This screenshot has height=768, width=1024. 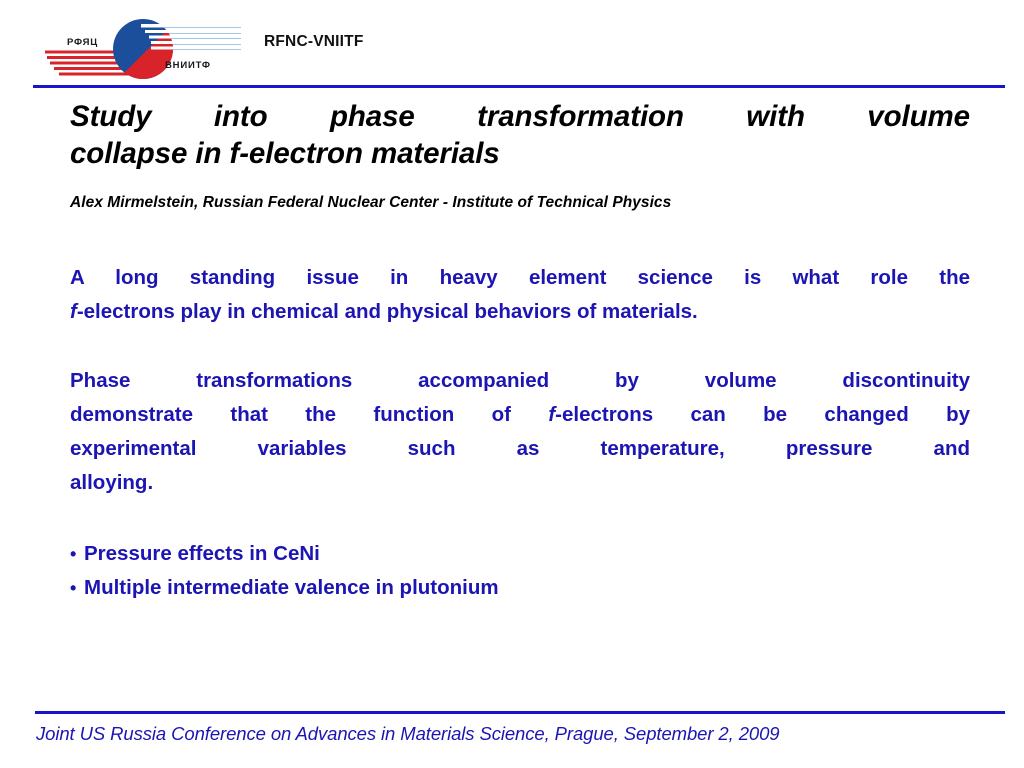 What do you see at coordinates (191, 37) in the screenshot?
I see `logo-circle-slashes` at bounding box center [191, 37].